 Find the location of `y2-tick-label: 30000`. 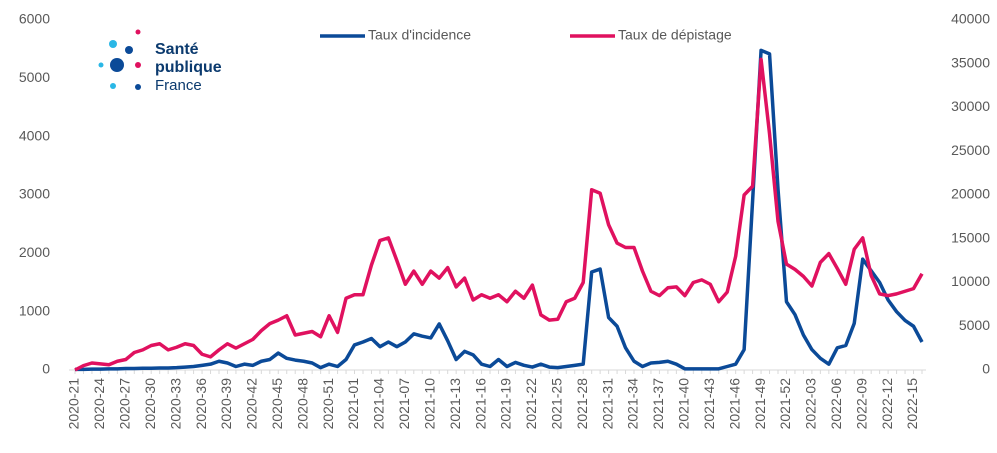

y2-tick-label: 30000 is located at coordinates (970, 106).